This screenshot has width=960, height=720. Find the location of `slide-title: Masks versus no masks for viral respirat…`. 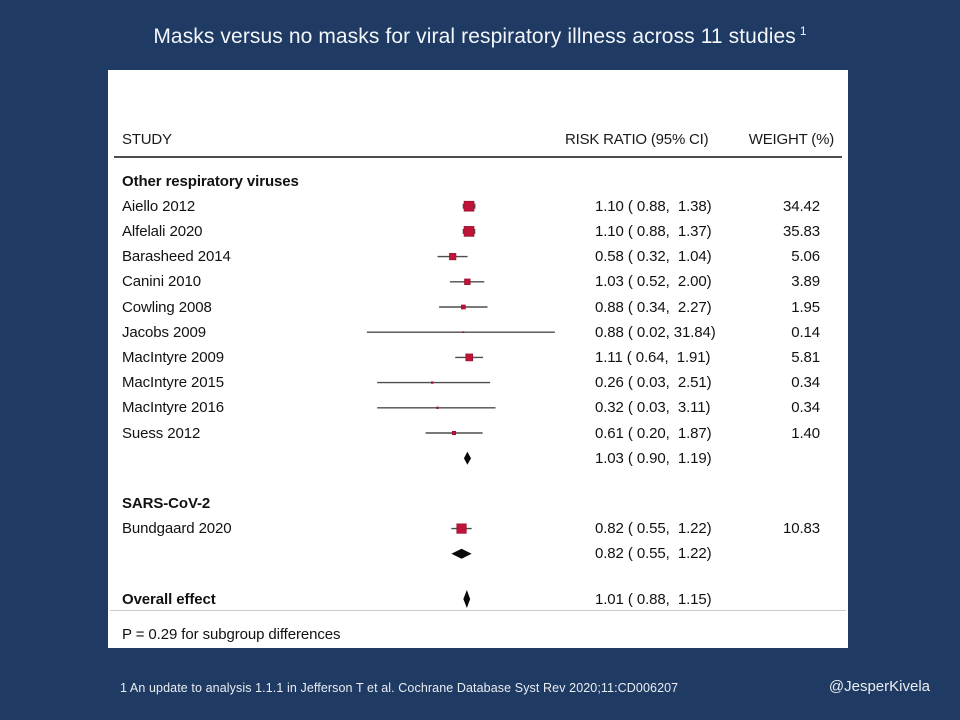

slide-title: Masks versus no masks for viral respirat… is located at coordinates (480, 36).